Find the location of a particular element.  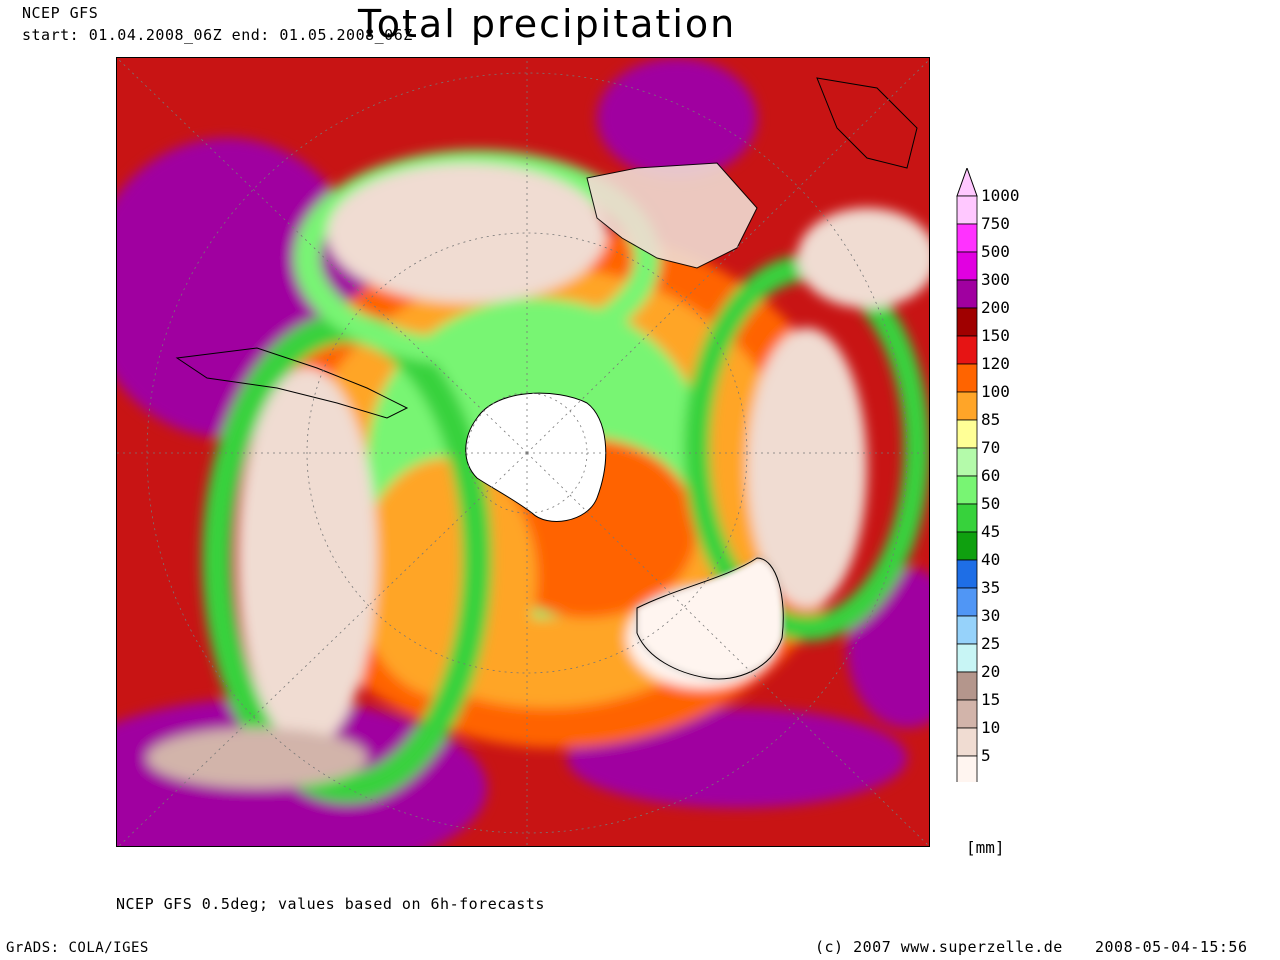

colorbar-label: 25 is located at coordinates (991, 643).